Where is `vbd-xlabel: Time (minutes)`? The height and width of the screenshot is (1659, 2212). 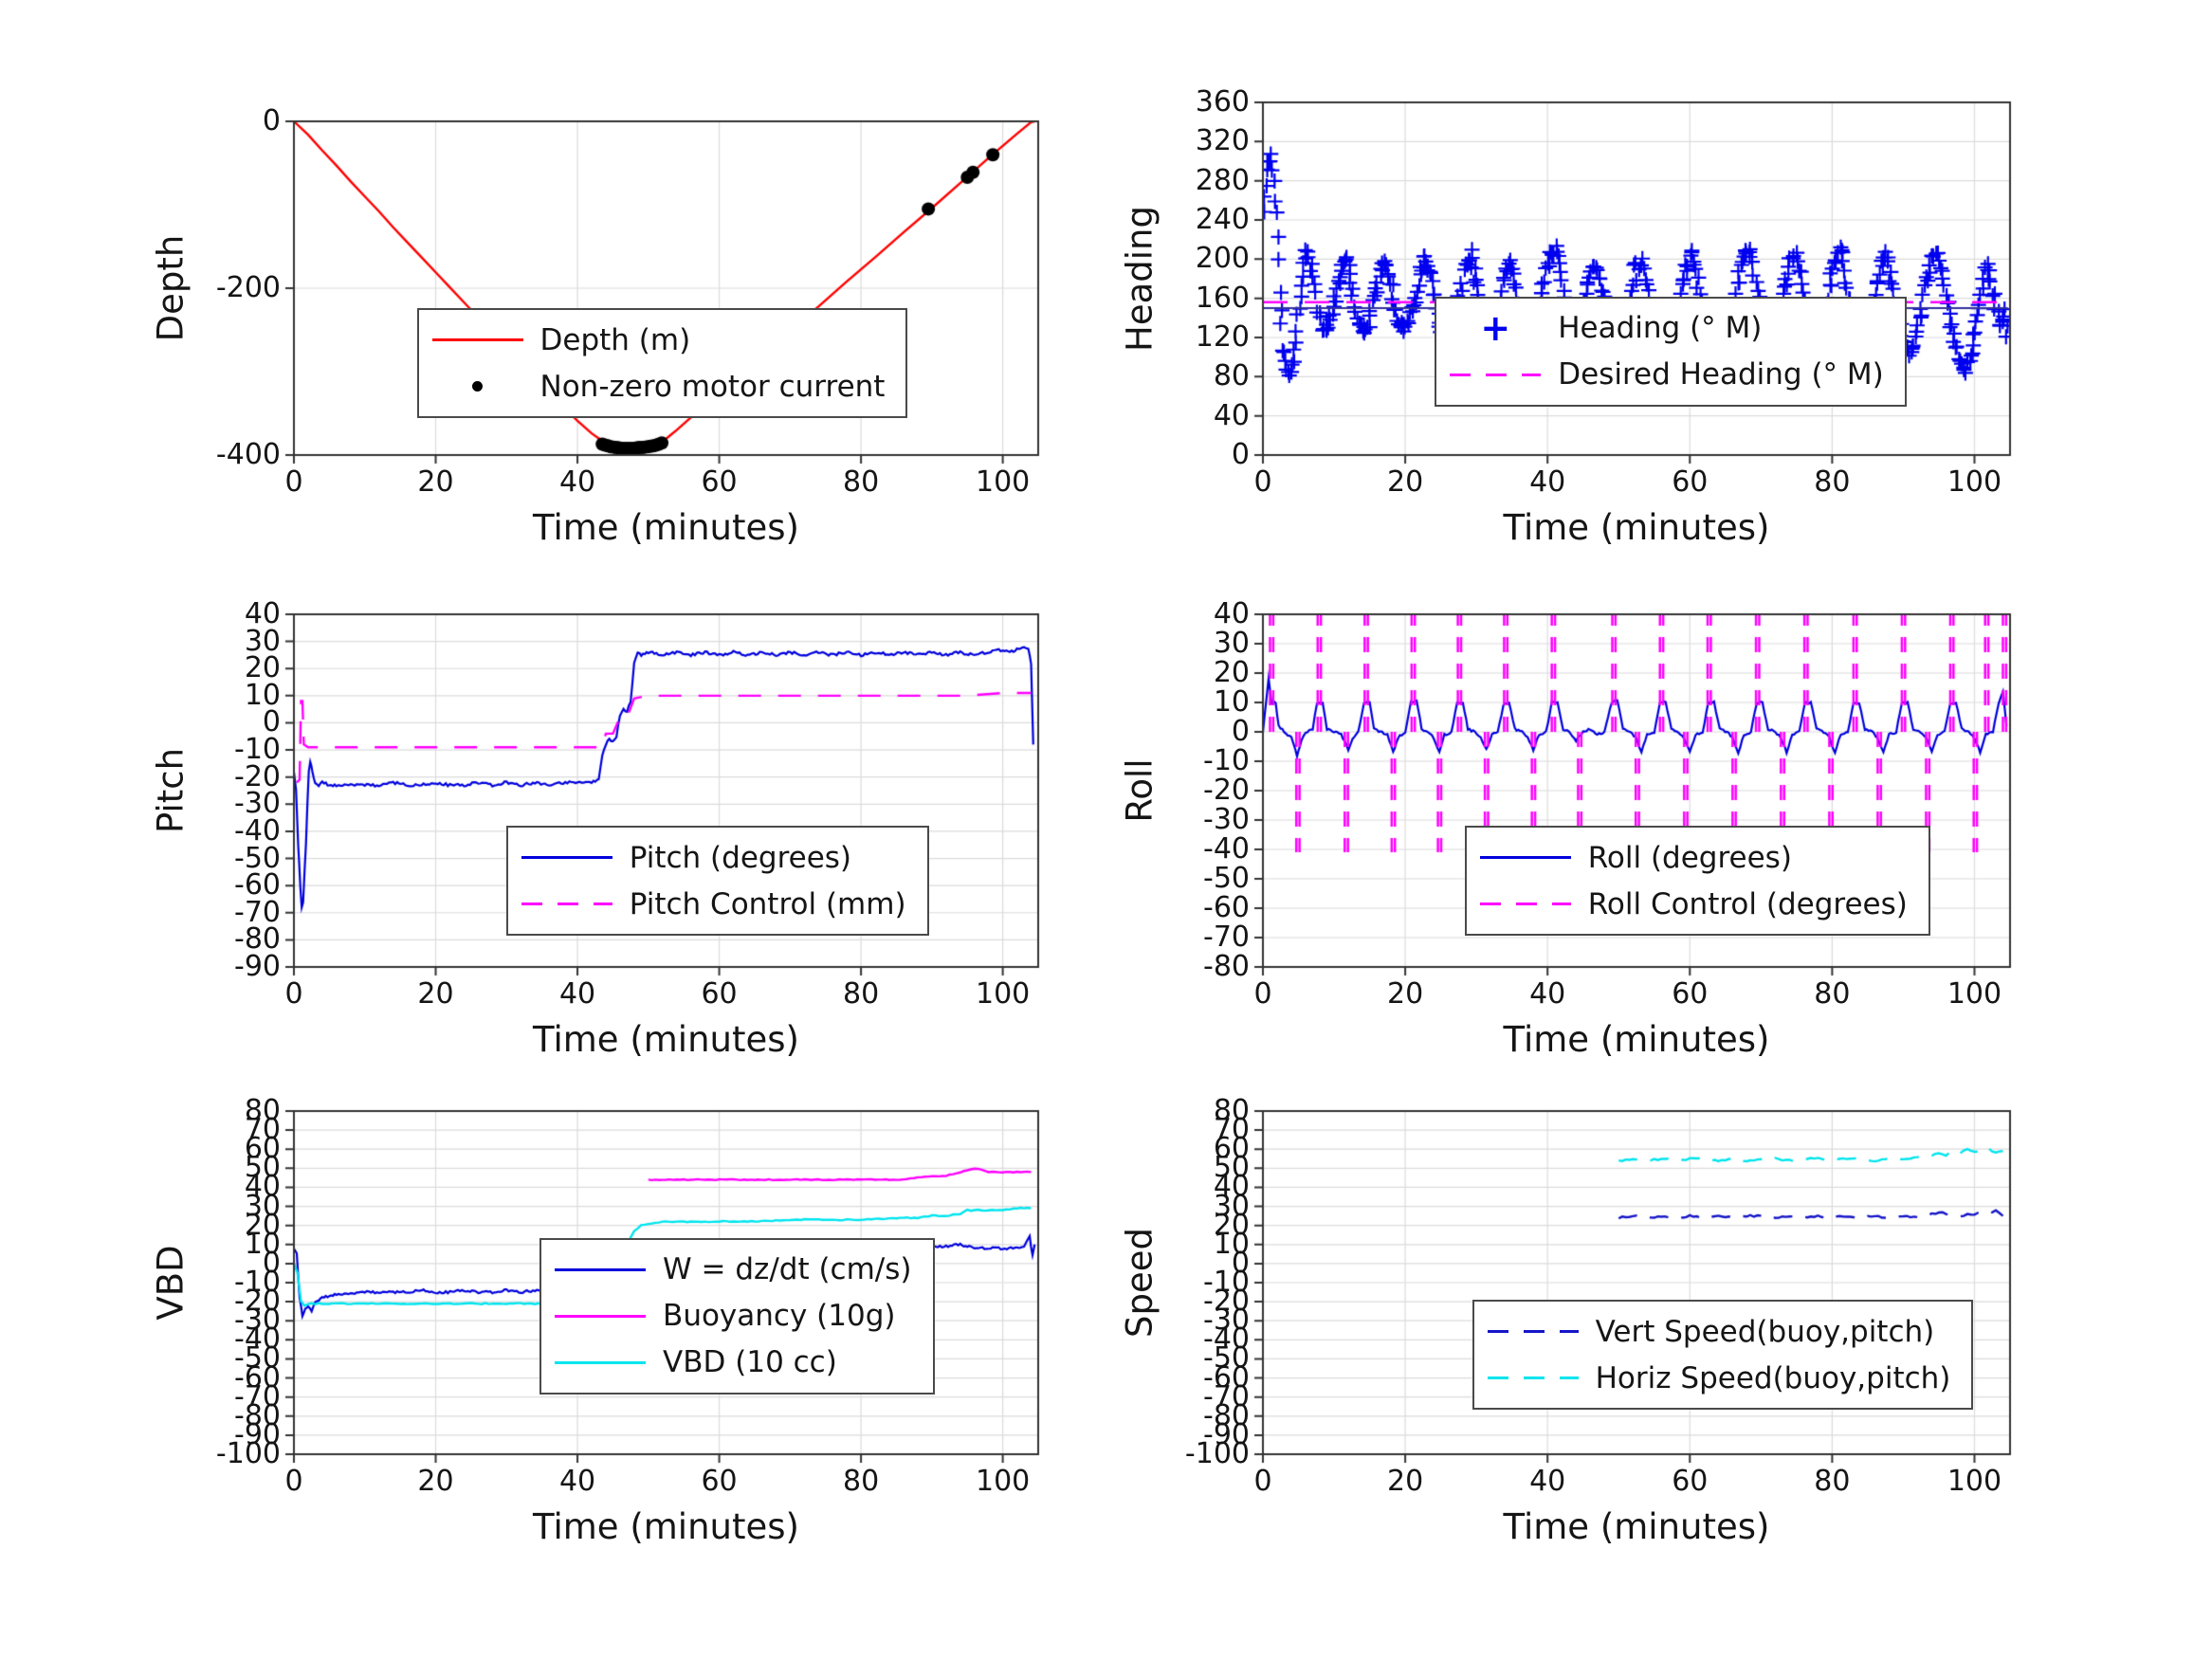 vbd-xlabel: Time (minutes) is located at coordinates (666, 1526).